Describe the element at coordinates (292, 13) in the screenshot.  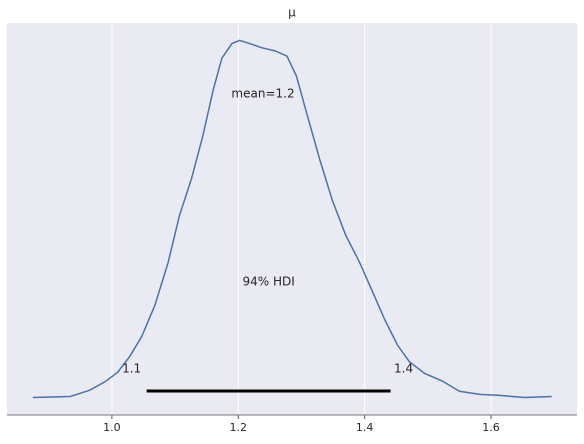
I see `chart-title: μ` at that location.